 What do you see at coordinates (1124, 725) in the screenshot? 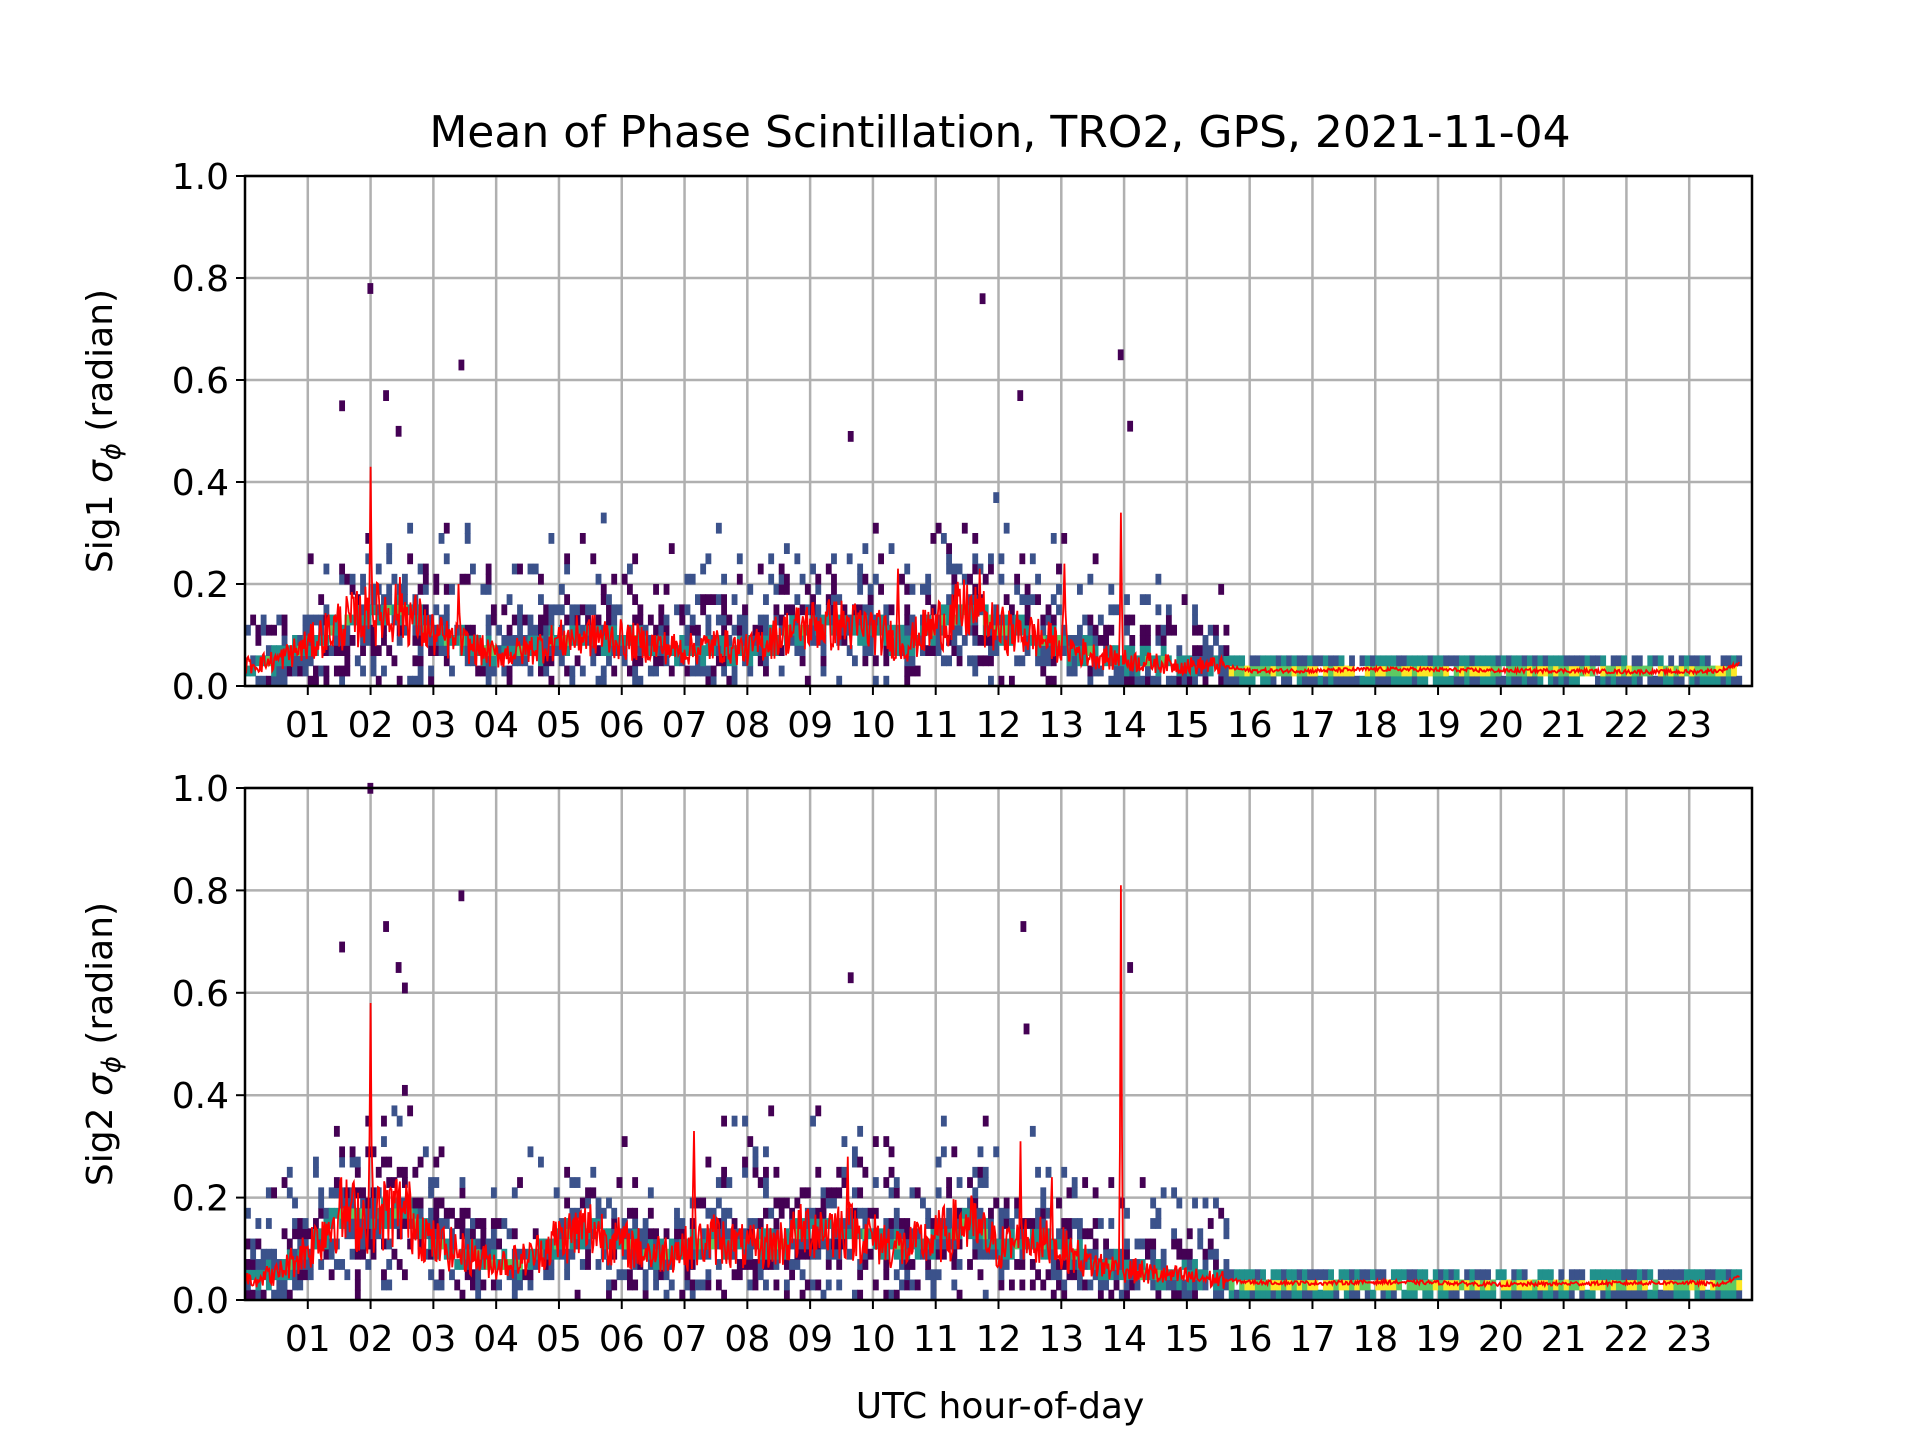
I see `x-tick-label: 14` at bounding box center [1124, 725].